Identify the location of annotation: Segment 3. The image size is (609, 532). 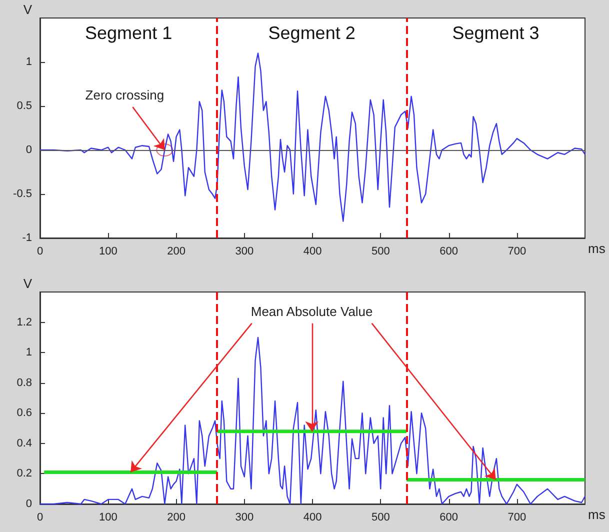
(496, 33).